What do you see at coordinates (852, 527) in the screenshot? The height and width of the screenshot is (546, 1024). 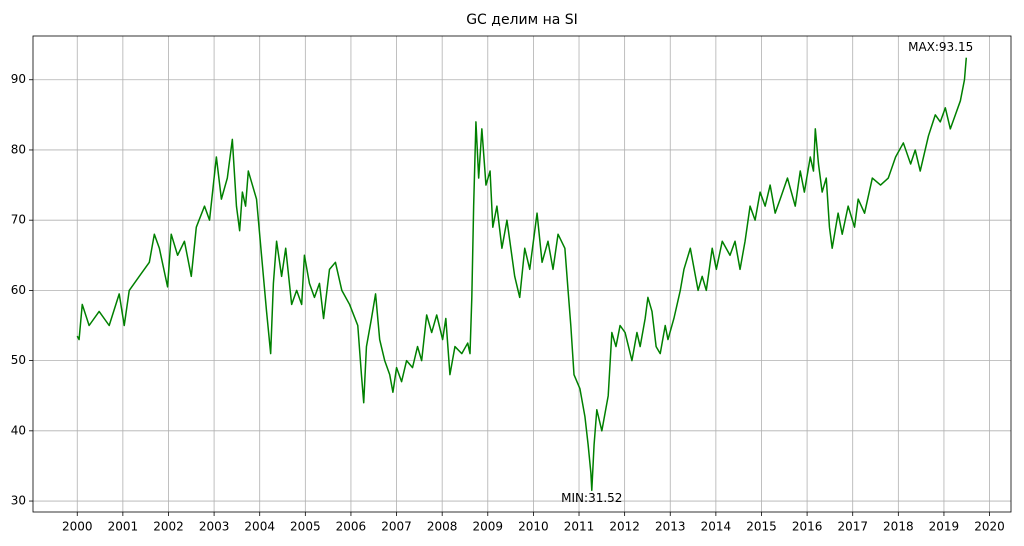 I see `x-tick-label: 2017` at bounding box center [852, 527].